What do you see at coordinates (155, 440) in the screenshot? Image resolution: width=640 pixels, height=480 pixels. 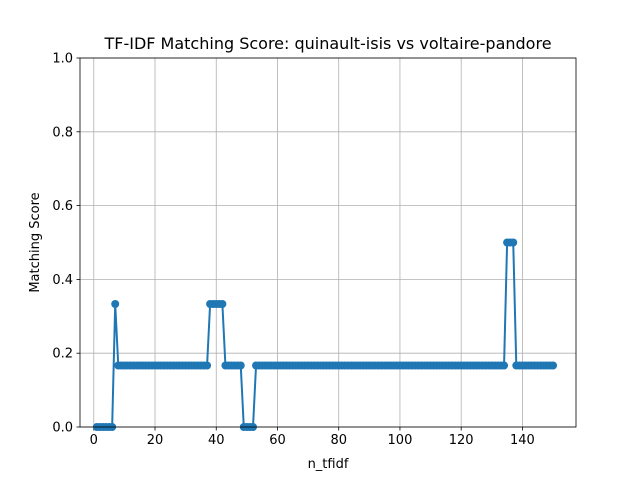 I see `x-tick-label: 20` at bounding box center [155, 440].